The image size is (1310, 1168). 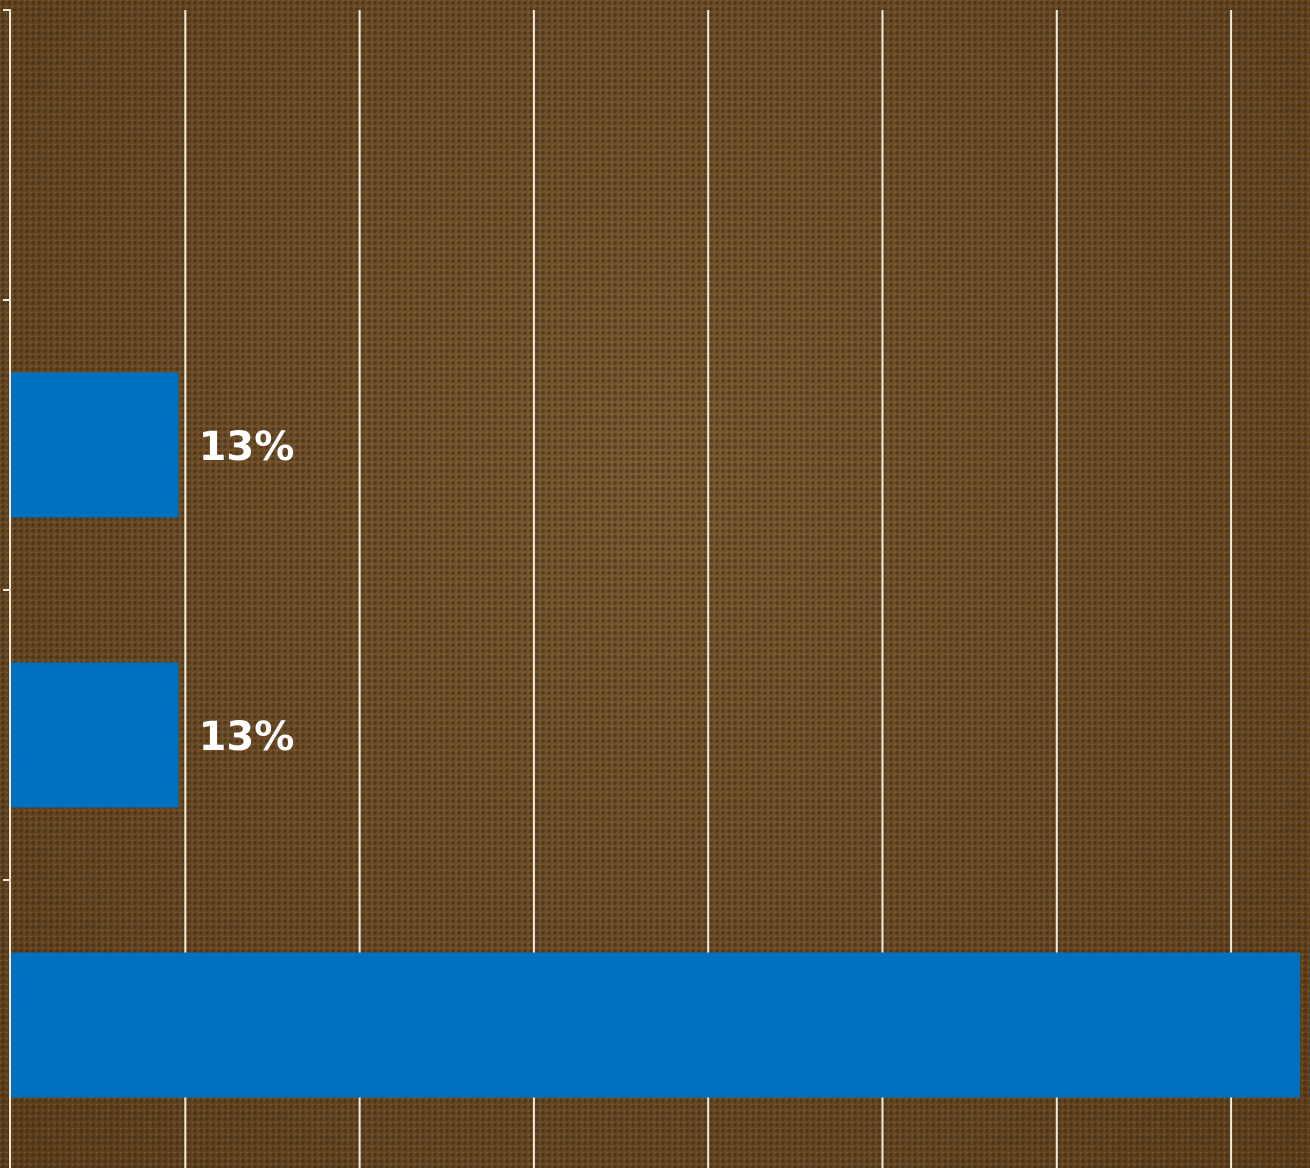 What do you see at coordinates (7, 588) in the screenshot?
I see `y-axis` at bounding box center [7, 588].